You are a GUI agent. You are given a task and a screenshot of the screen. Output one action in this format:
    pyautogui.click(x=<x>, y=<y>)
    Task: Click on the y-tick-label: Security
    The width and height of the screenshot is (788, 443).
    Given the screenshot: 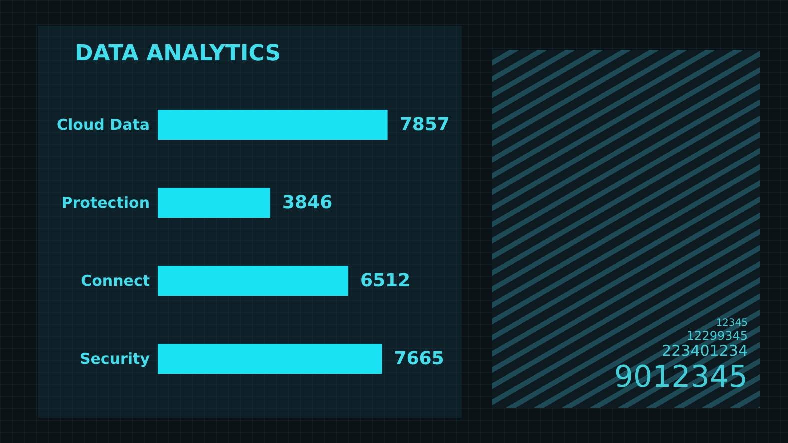 What is the action you would take?
    pyautogui.click(x=115, y=359)
    